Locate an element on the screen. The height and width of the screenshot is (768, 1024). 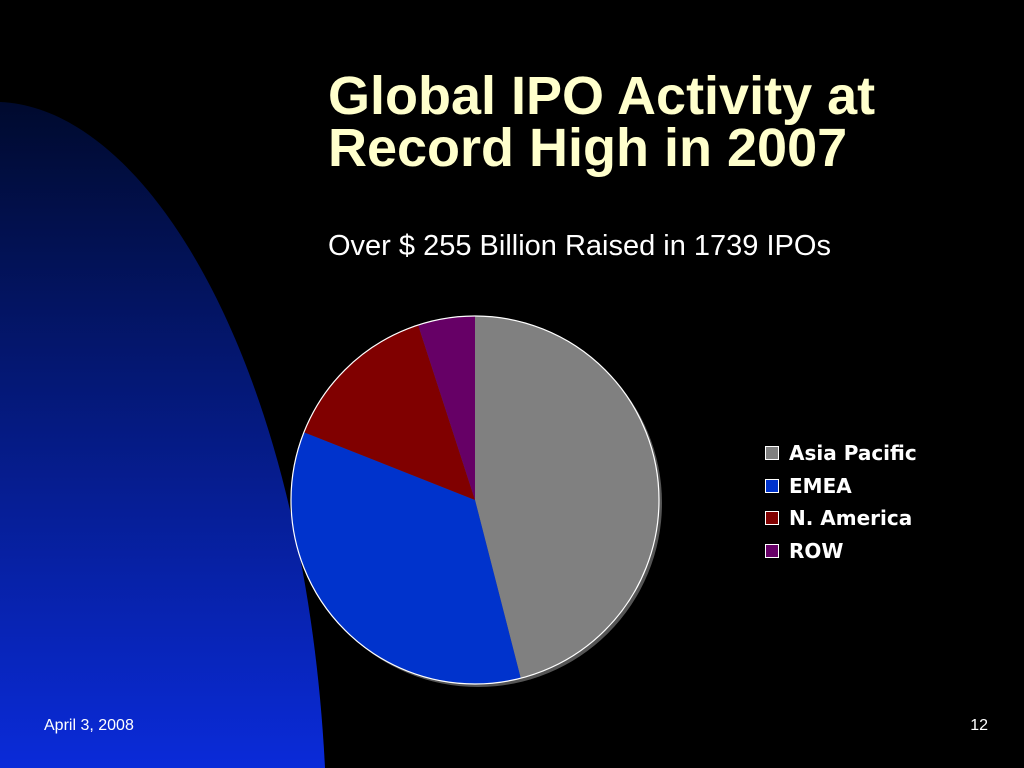
legend-item: Asia Pacific is located at coordinates (841, 453).